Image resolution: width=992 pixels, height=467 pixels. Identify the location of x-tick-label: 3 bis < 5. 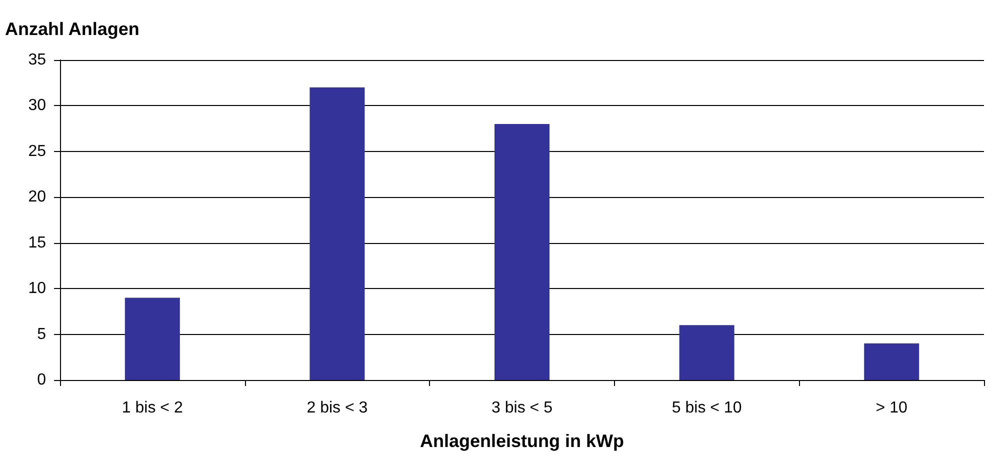
(522, 408).